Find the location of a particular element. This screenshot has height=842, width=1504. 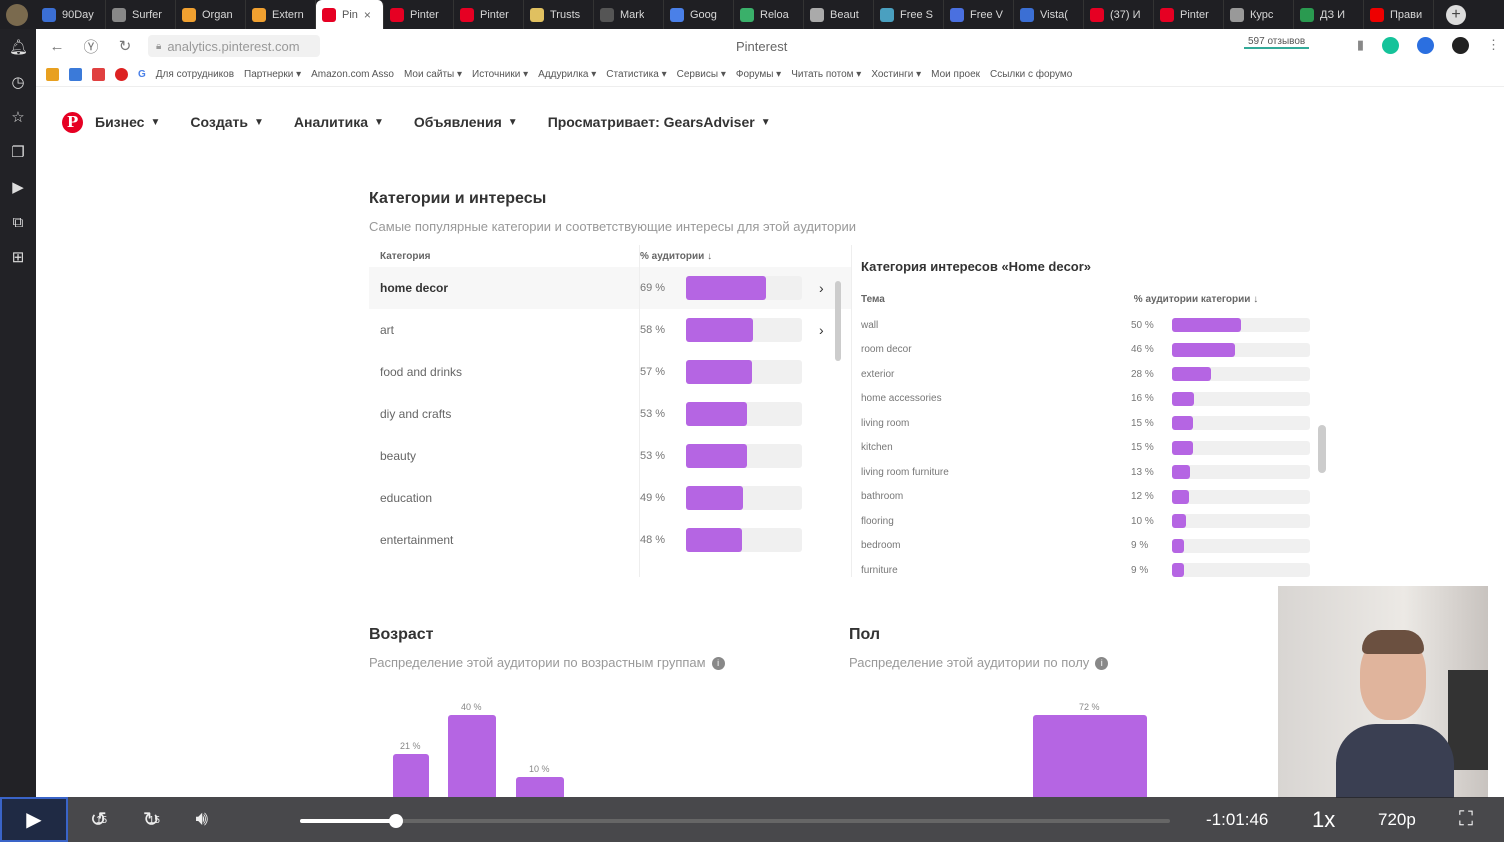

play-button: ▶ is located at coordinates (34, 819).